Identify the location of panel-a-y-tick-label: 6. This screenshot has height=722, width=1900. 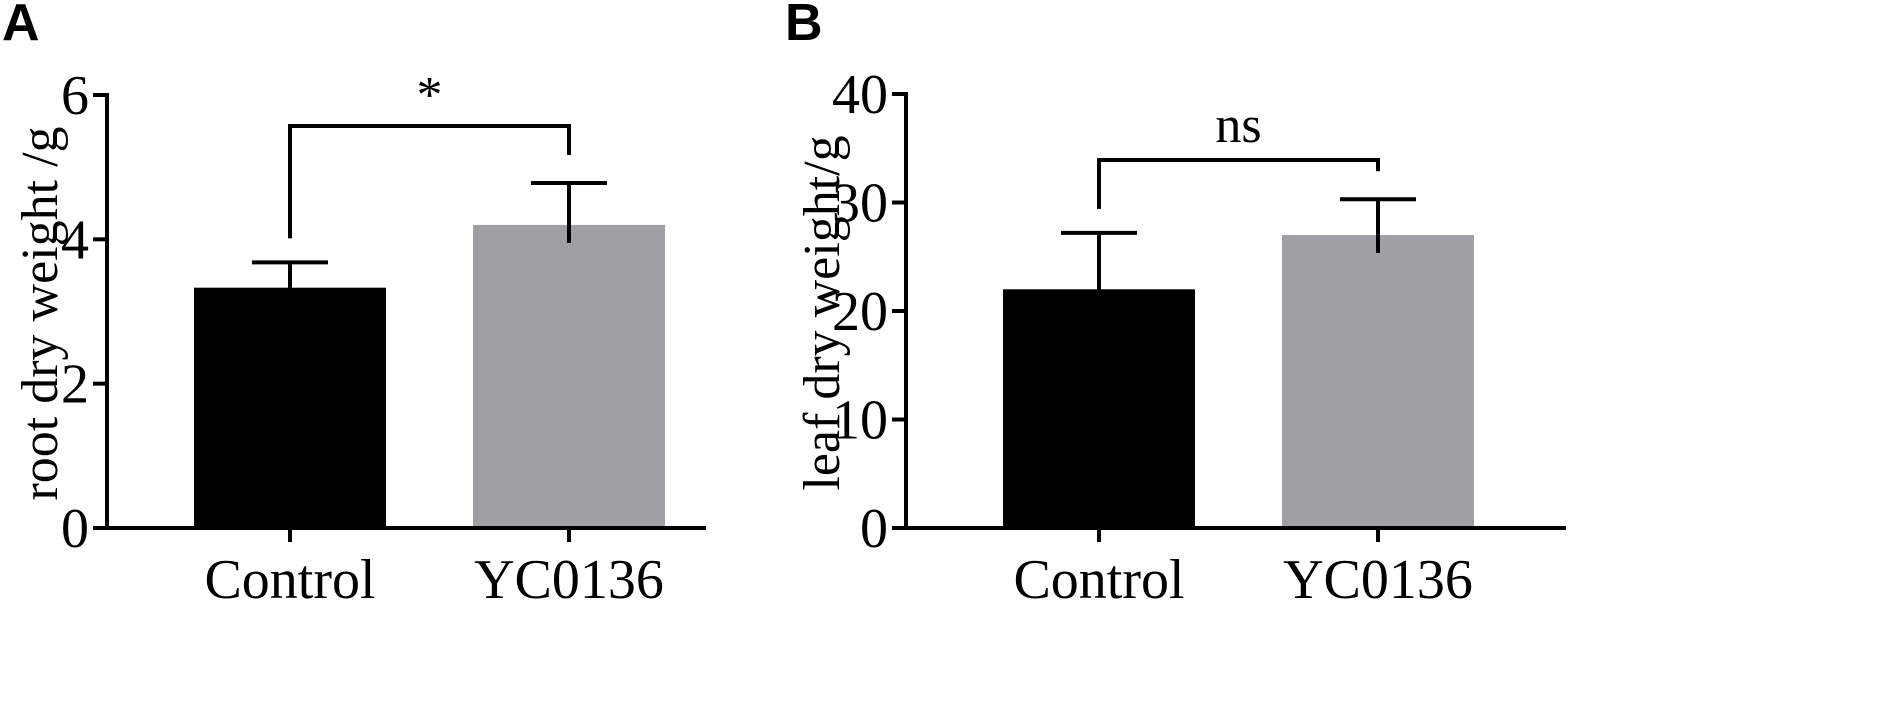
(75, 96).